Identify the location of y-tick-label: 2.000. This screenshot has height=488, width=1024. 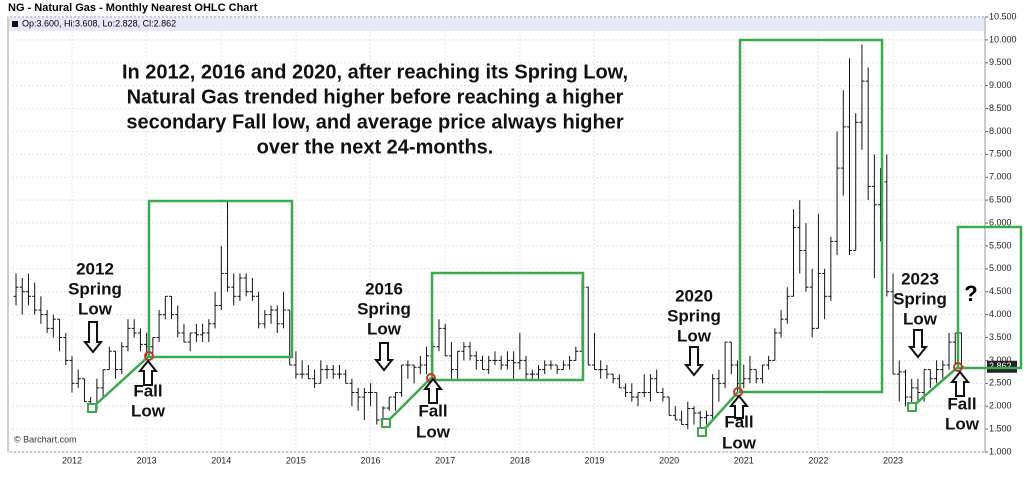
(1000, 406).